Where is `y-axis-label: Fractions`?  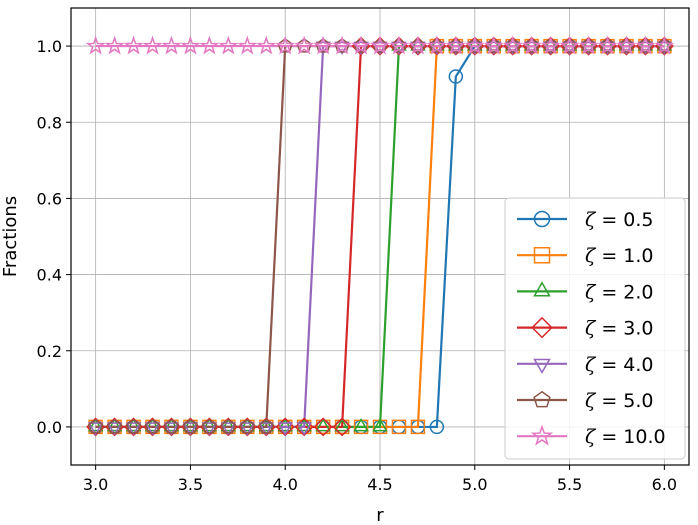 y-axis-label: Fractions is located at coordinates (10, 236).